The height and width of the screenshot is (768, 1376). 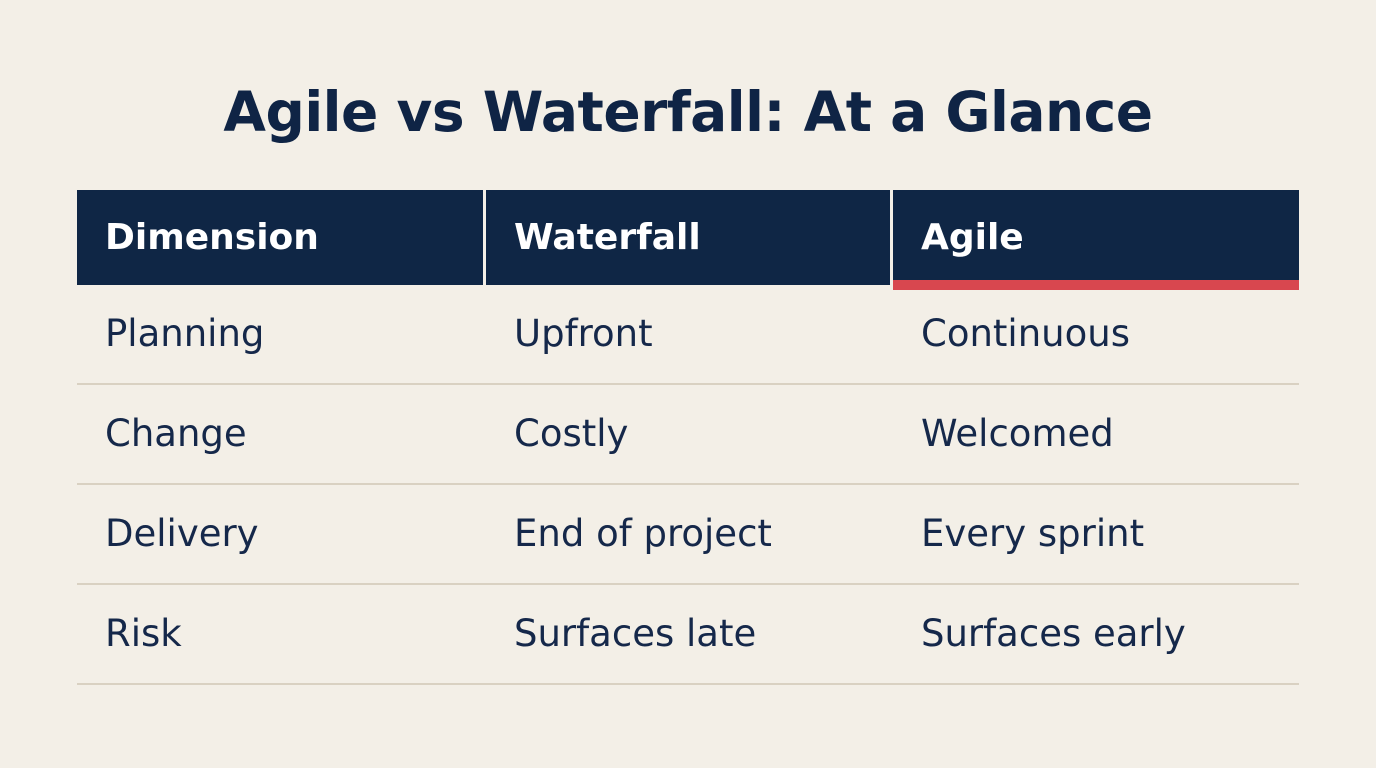 What do you see at coordinates (1053, 633) in the screenshot?
I see `table-cell-agile: Surfaces early` at bounding box center [1053, 633].